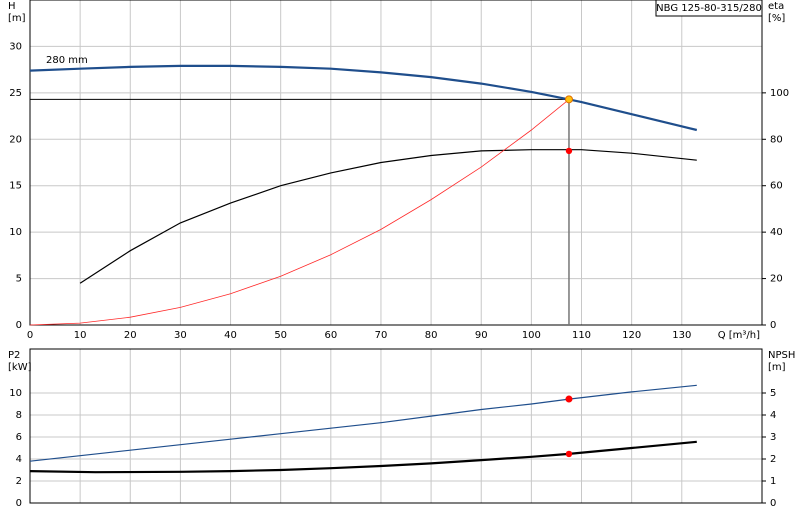 The height and width of the screenshot is (520, 800). Describe the element at coordinates (776, 18) in the screenshot. I see `y2-axis-unit: [%]` at that location.